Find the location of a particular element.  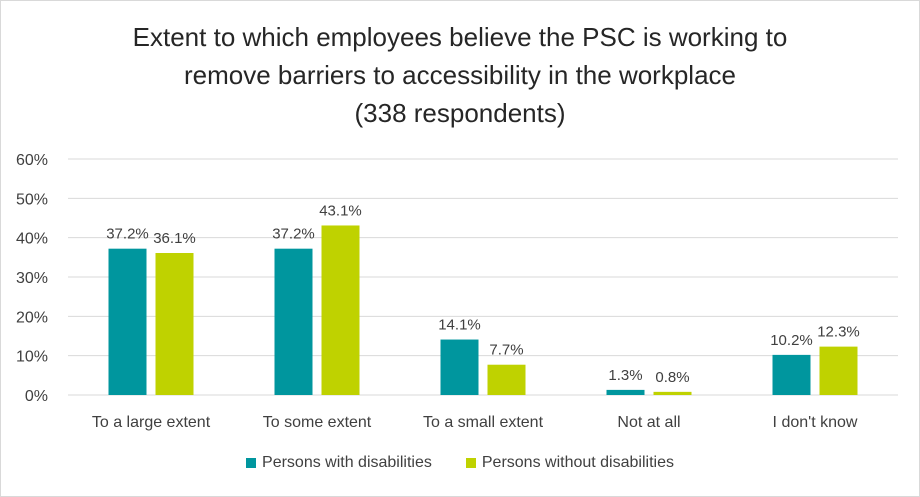

y-tick-label: 60% is located at coordinates (32, 160).